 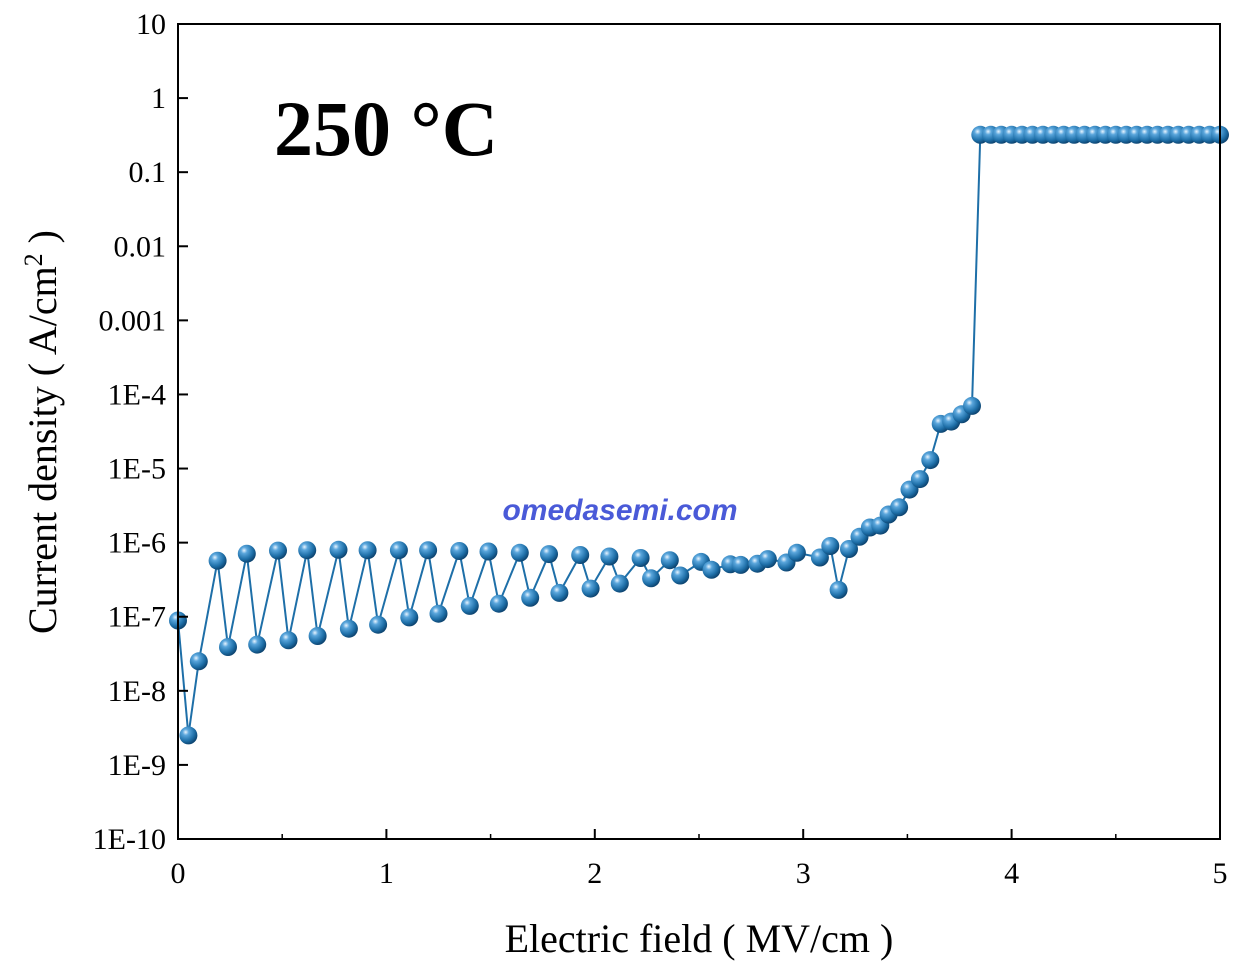 What do you see at coordinates (140, 246) in the screenshot?
I see `y-tick-label: 0.01` at bounding box center [140, 246].